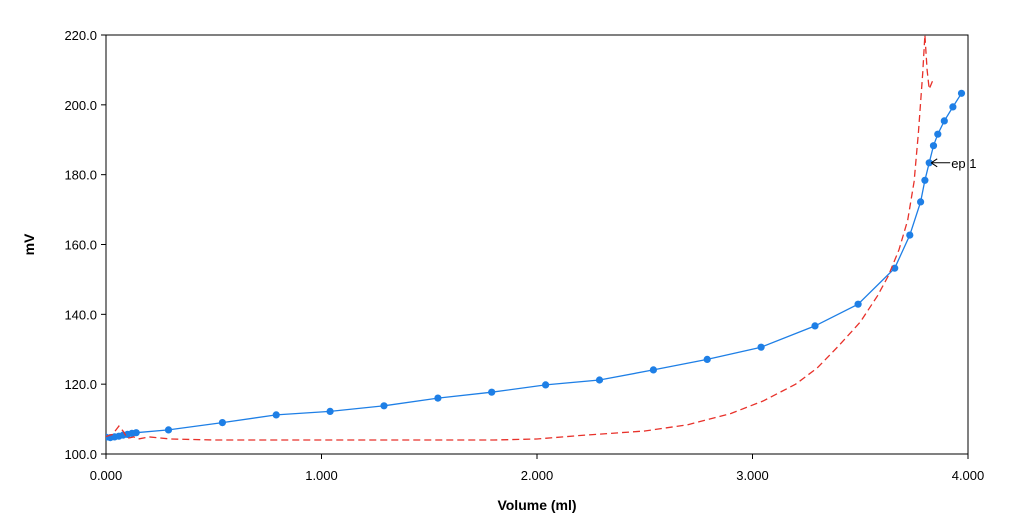 This screenshot has height=525, width=1024. I want to click on y-tick-label: 160.0, so click(80, 245).